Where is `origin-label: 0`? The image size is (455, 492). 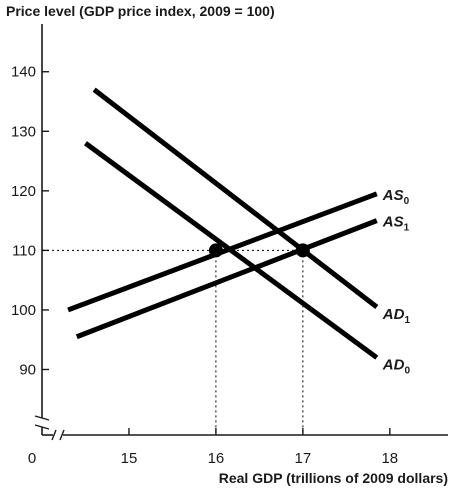
origin-label: 0 is located at coordinates (32, 458).